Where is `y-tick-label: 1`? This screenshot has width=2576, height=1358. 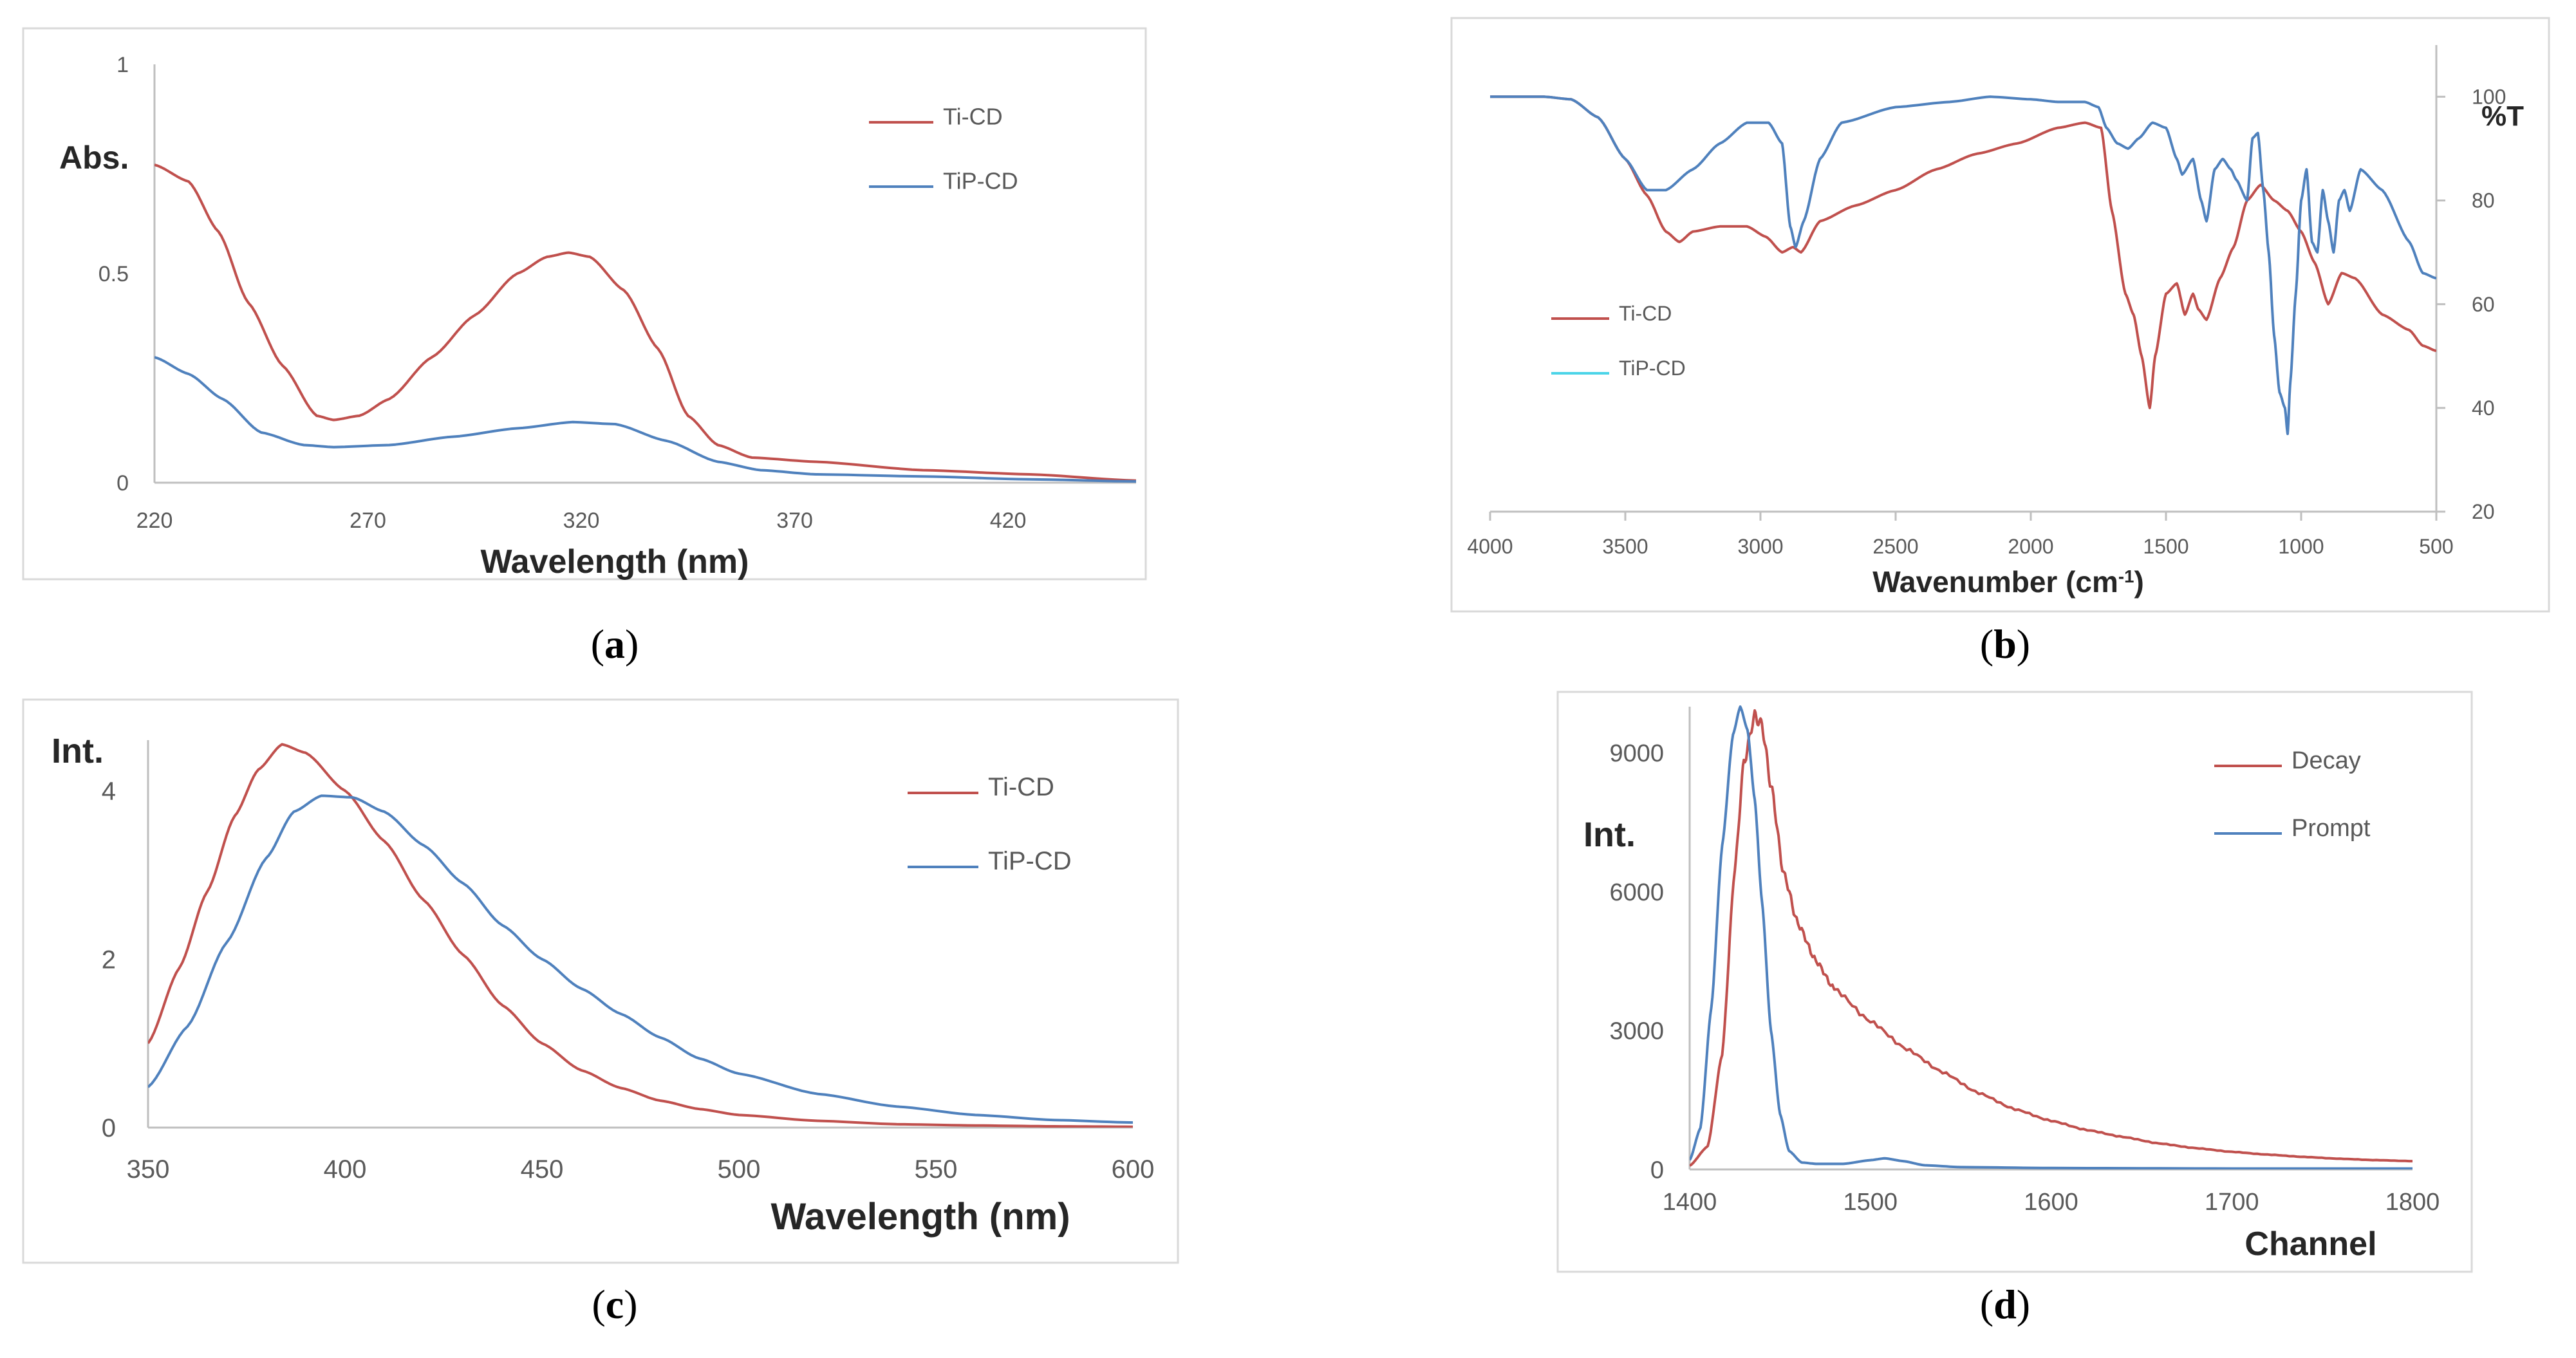
y-tick-label: 1 is located at coordinates (123, 65).